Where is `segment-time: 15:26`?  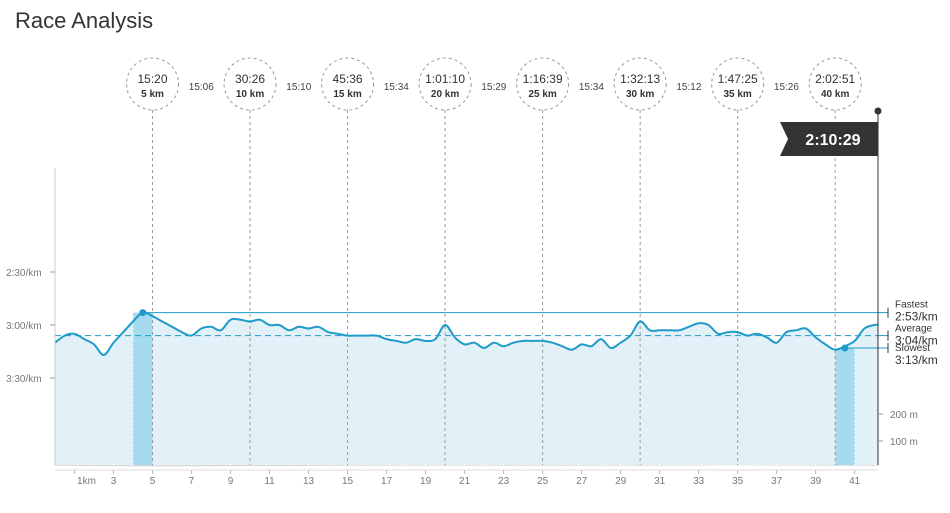
segment-time: 15:26 is located at coordinates (786, 87).